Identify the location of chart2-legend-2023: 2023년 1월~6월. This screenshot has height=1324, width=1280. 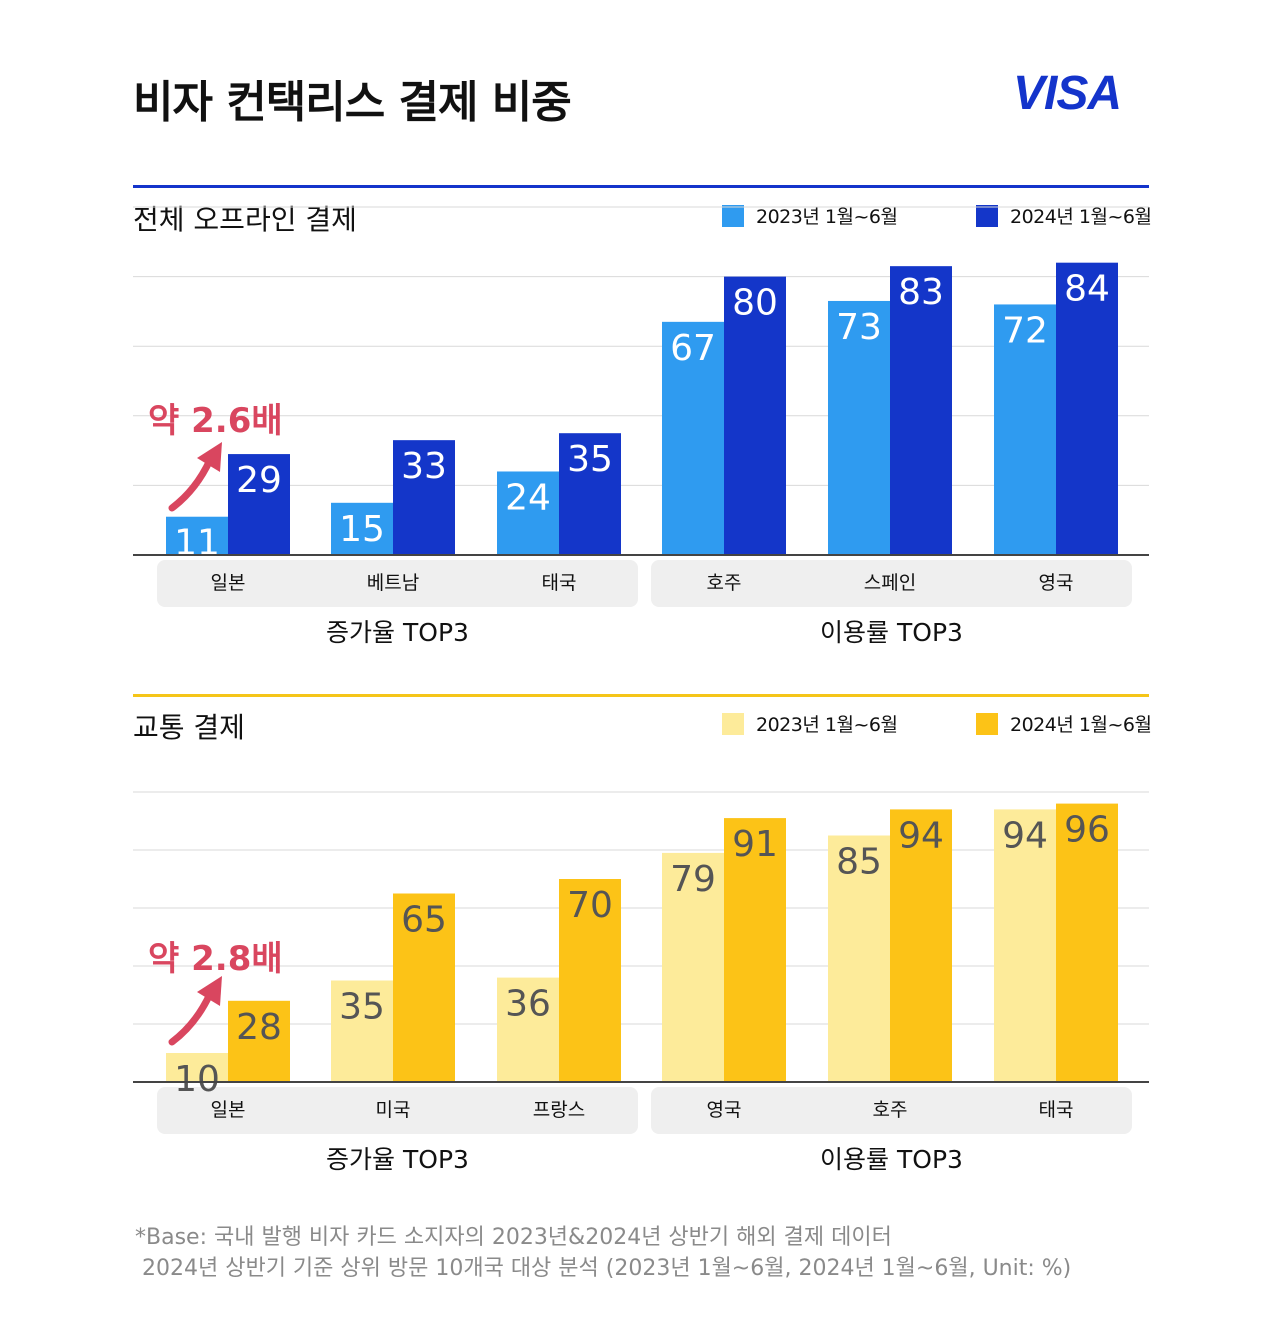
(810, 723).